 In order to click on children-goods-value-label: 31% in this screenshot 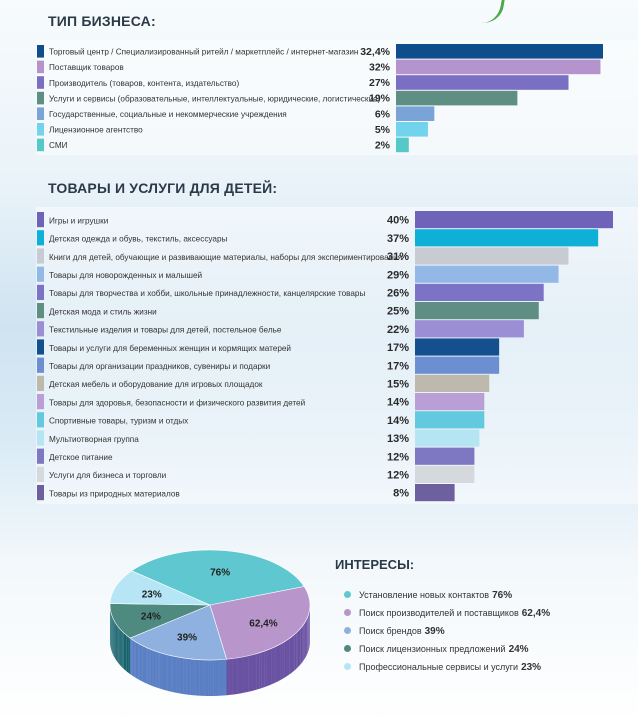, I will do `click(398, 257)`.